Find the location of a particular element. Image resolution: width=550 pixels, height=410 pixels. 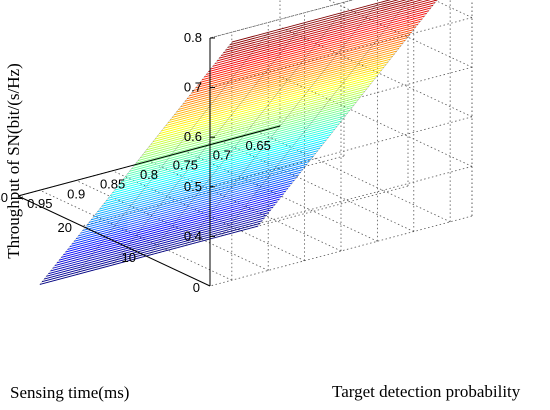

x-tick-label: 10 is located at coordinates (129, 257).